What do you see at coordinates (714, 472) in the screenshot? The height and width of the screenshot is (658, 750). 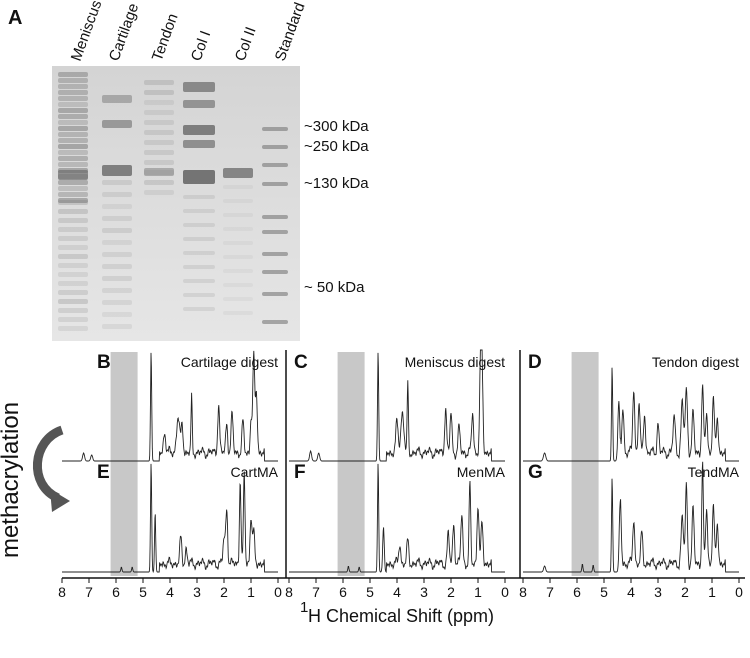 I see `panel-title: TendMA` at bounding box center [714, 472].